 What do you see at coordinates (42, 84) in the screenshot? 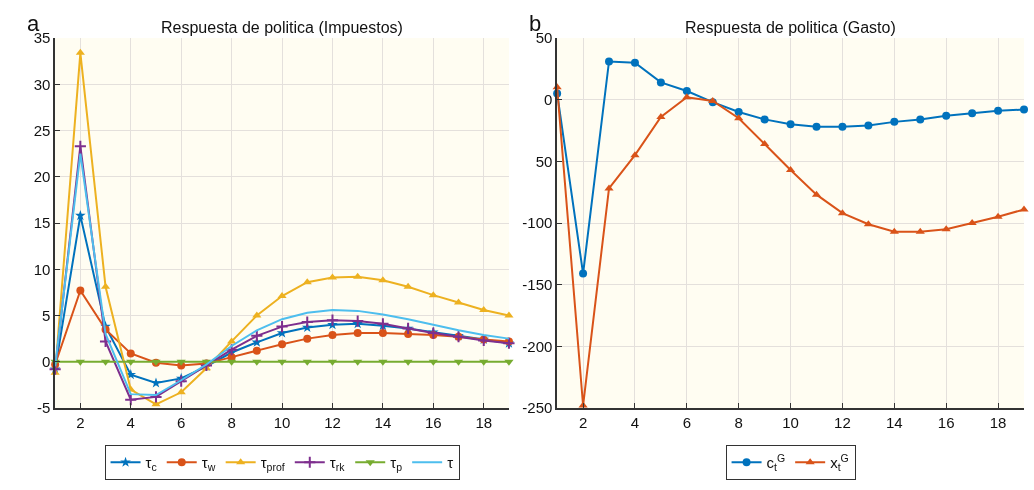
I see `y-tick-label: 30` at bounding box center [42, 84].